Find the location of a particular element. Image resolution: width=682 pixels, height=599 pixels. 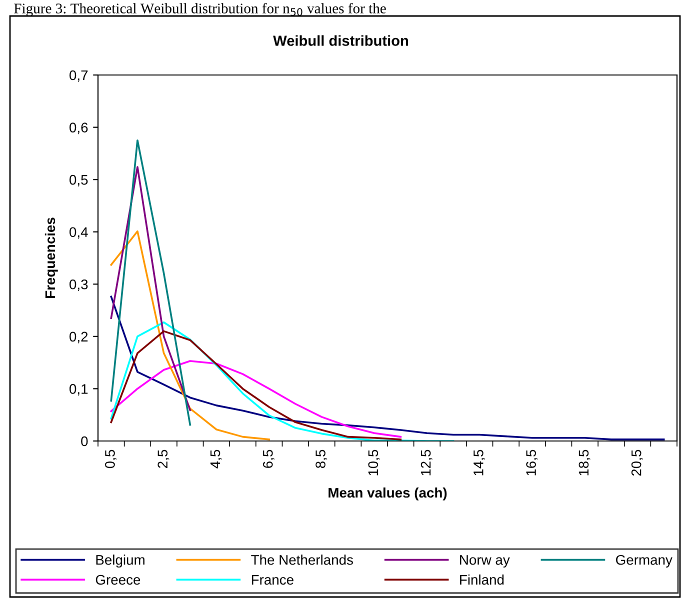

y-tick-label: 0,4 is located at coordinates (79, 233).